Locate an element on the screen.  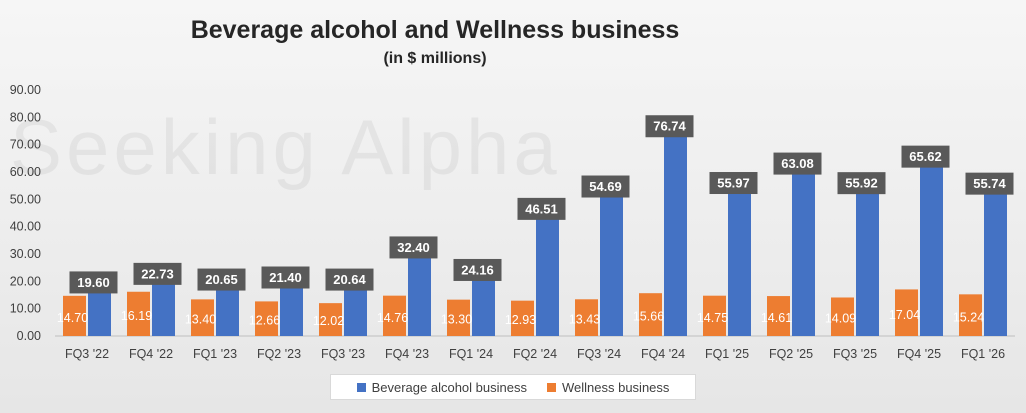
beverage-data-label: 63.08 is located at coordinates (797, 163).